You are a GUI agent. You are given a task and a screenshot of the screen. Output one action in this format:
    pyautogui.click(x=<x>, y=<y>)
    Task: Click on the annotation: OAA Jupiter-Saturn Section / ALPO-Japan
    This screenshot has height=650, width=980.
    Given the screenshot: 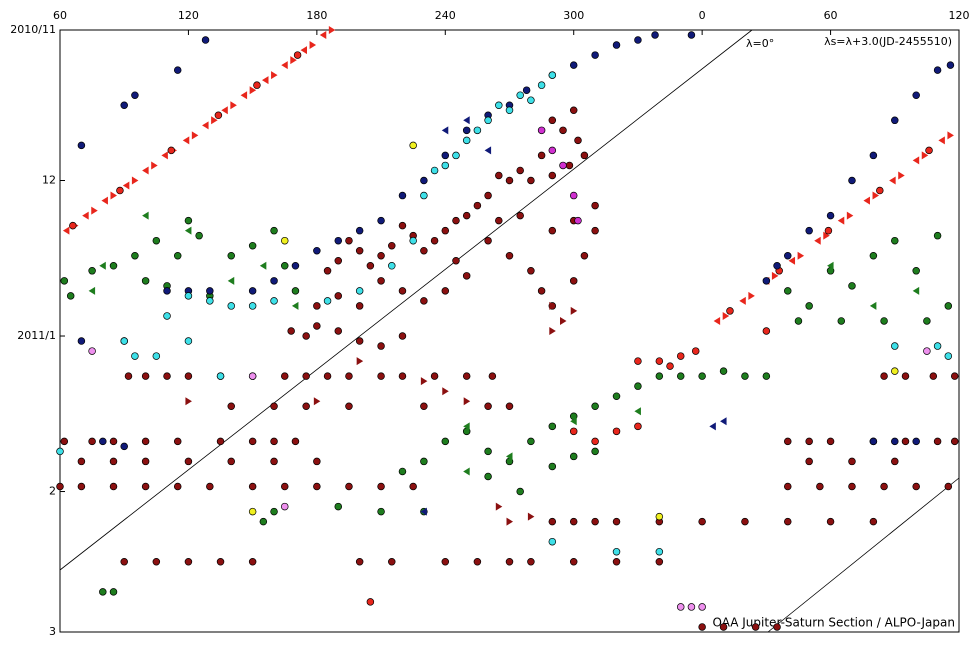 What is the action you would take?
    pyautogui.click(x=833, y=623)
    